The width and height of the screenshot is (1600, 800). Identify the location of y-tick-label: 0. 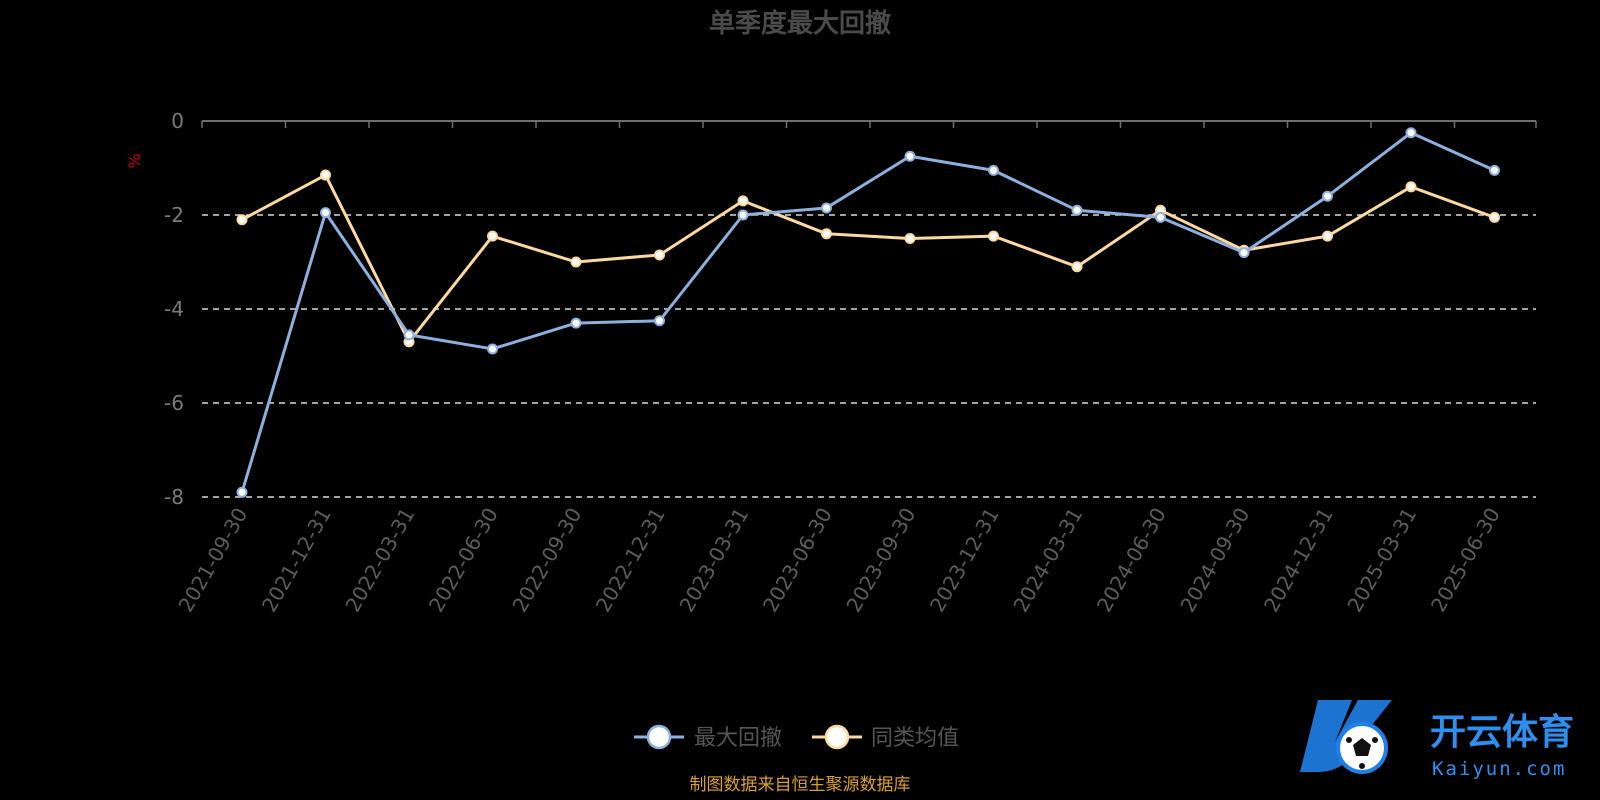
(177, 121).